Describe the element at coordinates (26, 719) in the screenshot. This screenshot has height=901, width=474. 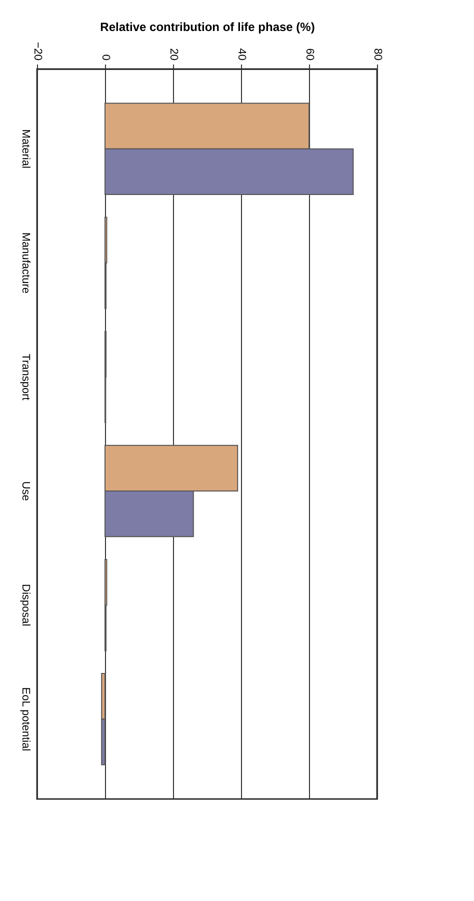
I see `y-tick-label: EoL potential` at that location.